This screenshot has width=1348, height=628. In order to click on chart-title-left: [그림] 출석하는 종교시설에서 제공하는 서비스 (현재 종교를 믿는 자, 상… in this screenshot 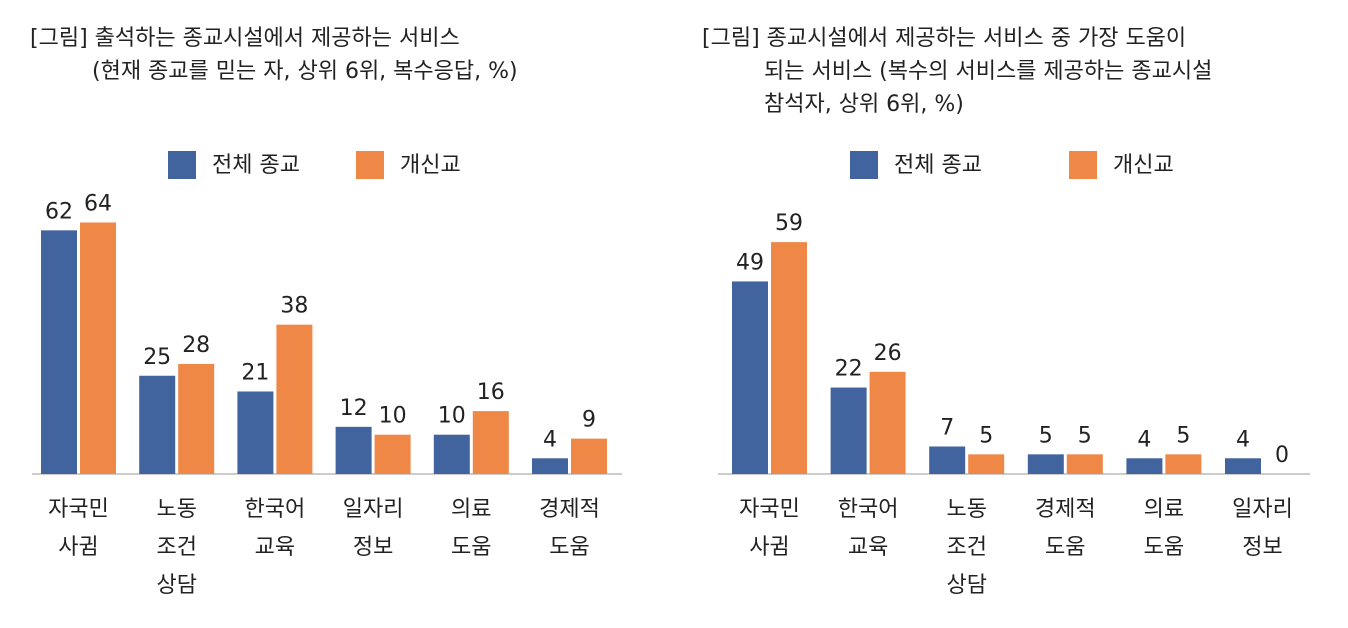, I will do `click(274, 55)`.